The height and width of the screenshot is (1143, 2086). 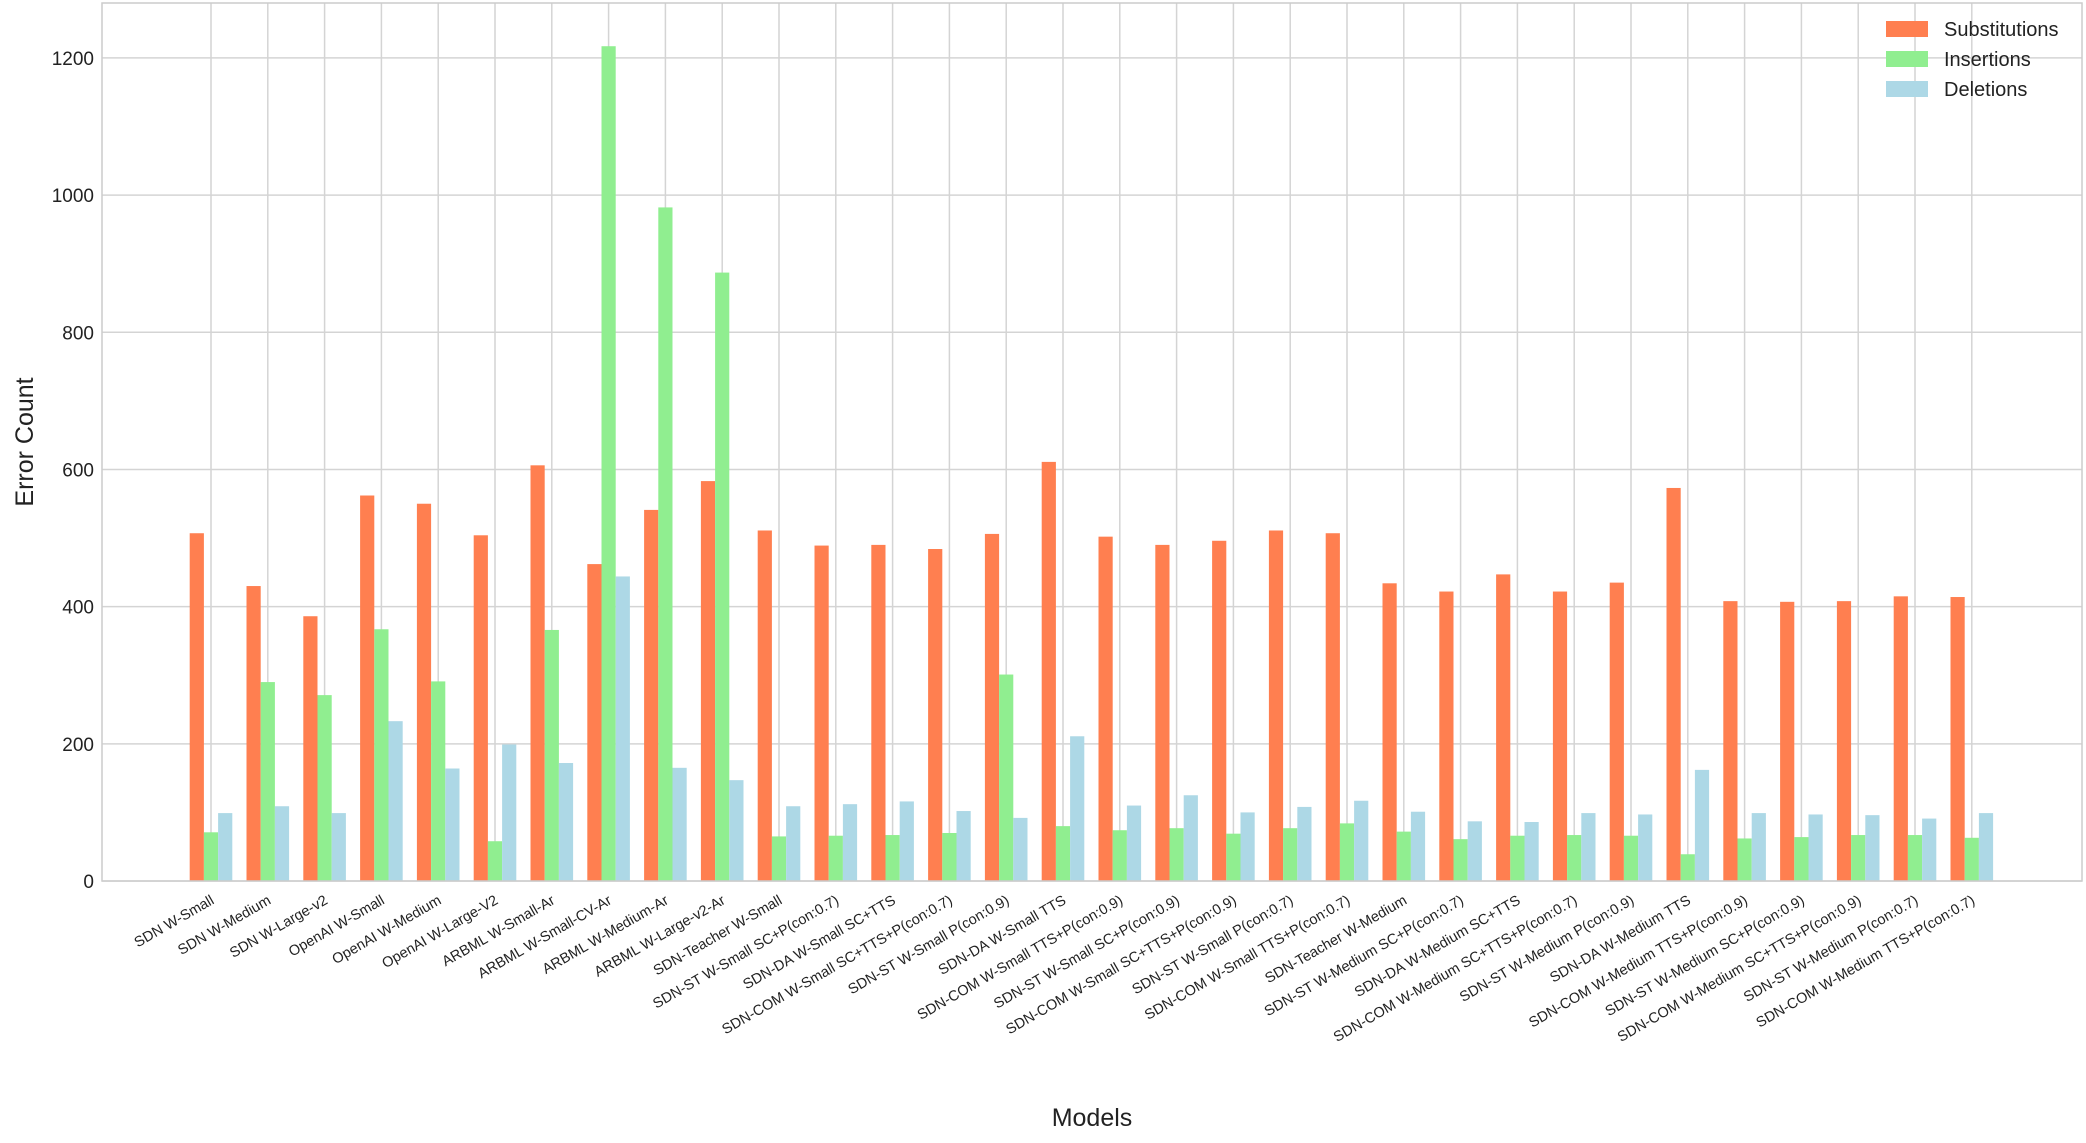 I want to click on legend-swatch-deletions, so click(x=1907, y=89).